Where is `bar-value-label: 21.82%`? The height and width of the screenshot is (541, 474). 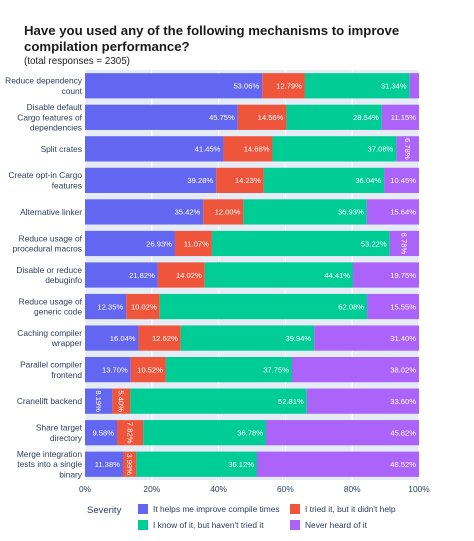
bar-value-label: 21.82% is located at coordinates (142, 275).